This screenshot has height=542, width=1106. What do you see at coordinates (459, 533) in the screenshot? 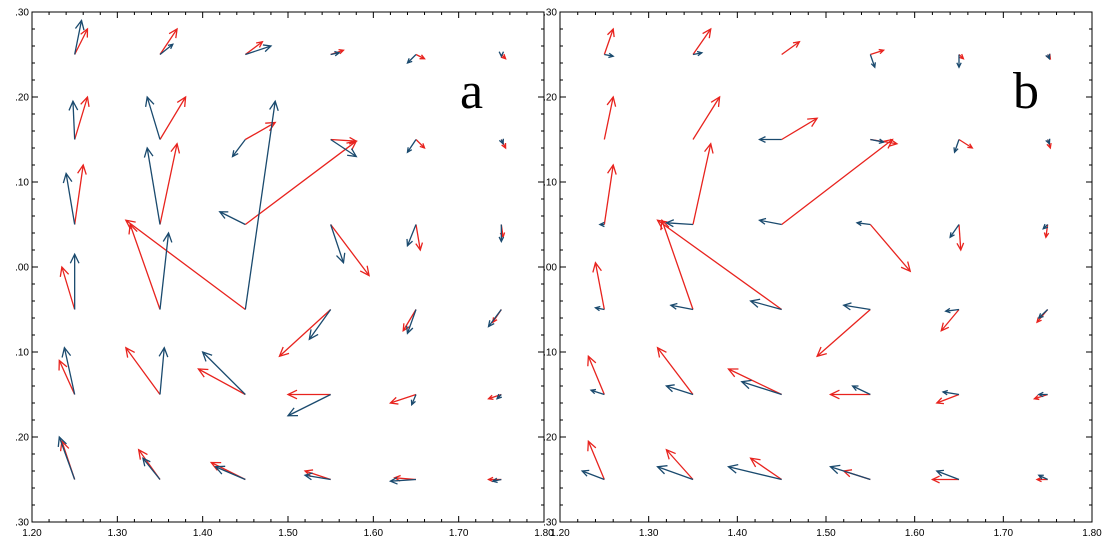
I see `x-tick-label: 1.70` at bounding box center [459, 533].